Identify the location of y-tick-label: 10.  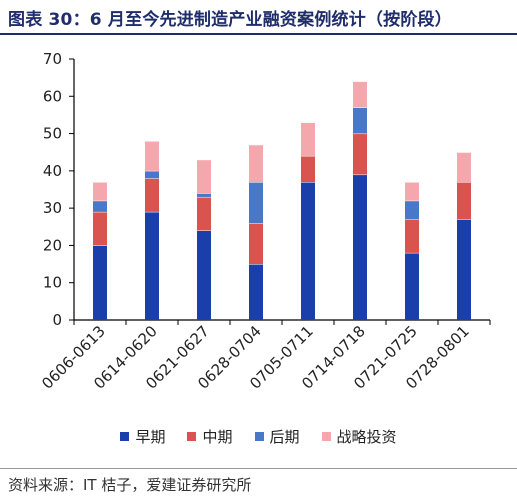
(52, 283).